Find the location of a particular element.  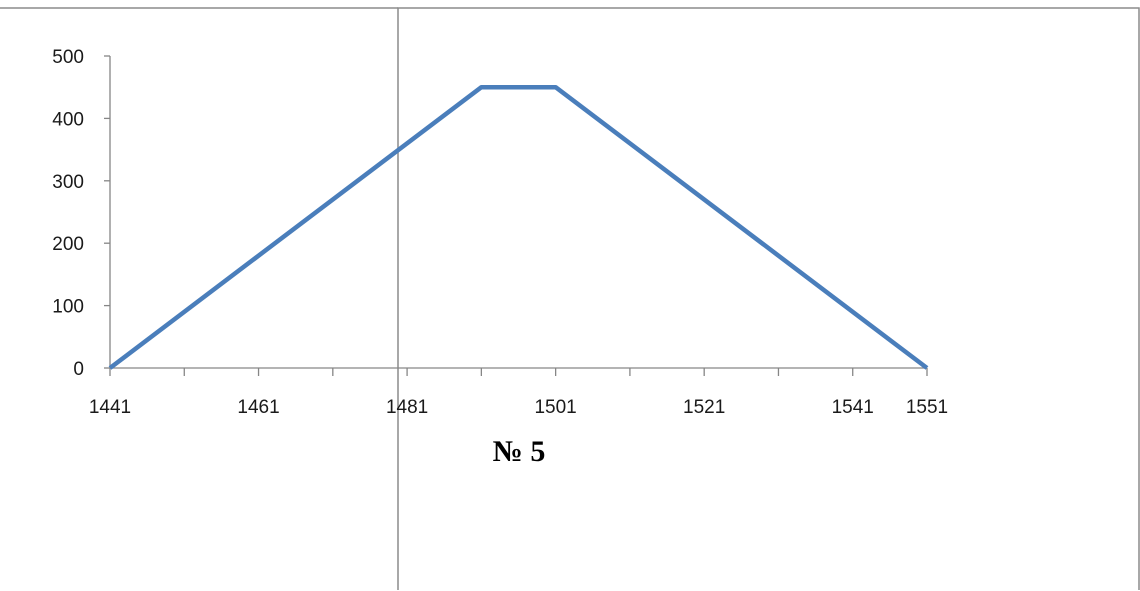

y-tick-label: 300 is located at coordinates (68, 182).